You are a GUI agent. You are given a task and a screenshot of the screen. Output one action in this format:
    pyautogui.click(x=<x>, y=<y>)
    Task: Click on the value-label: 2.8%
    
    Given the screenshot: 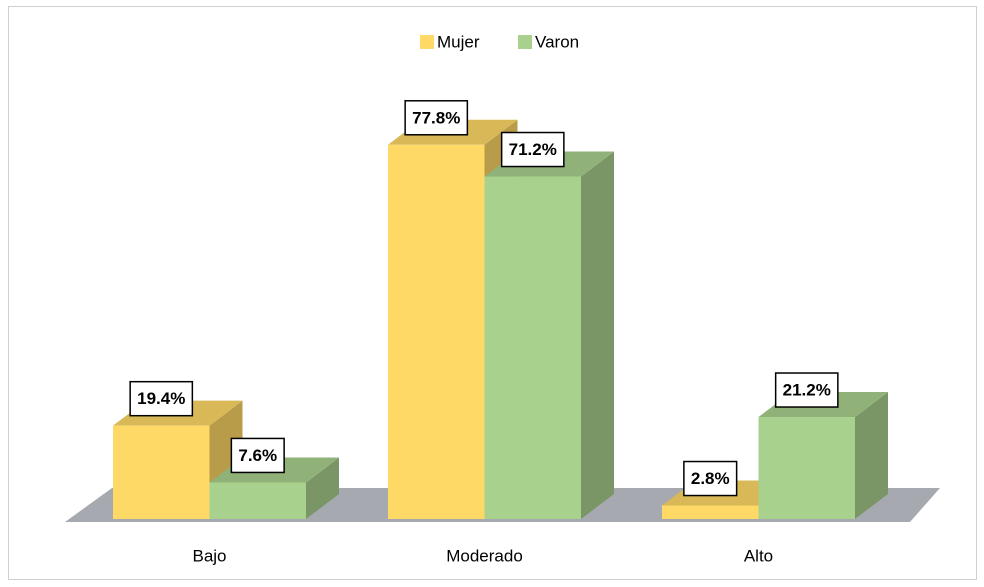 What is the action you would take?
    pyautogui.click(x=710, y=478)
    